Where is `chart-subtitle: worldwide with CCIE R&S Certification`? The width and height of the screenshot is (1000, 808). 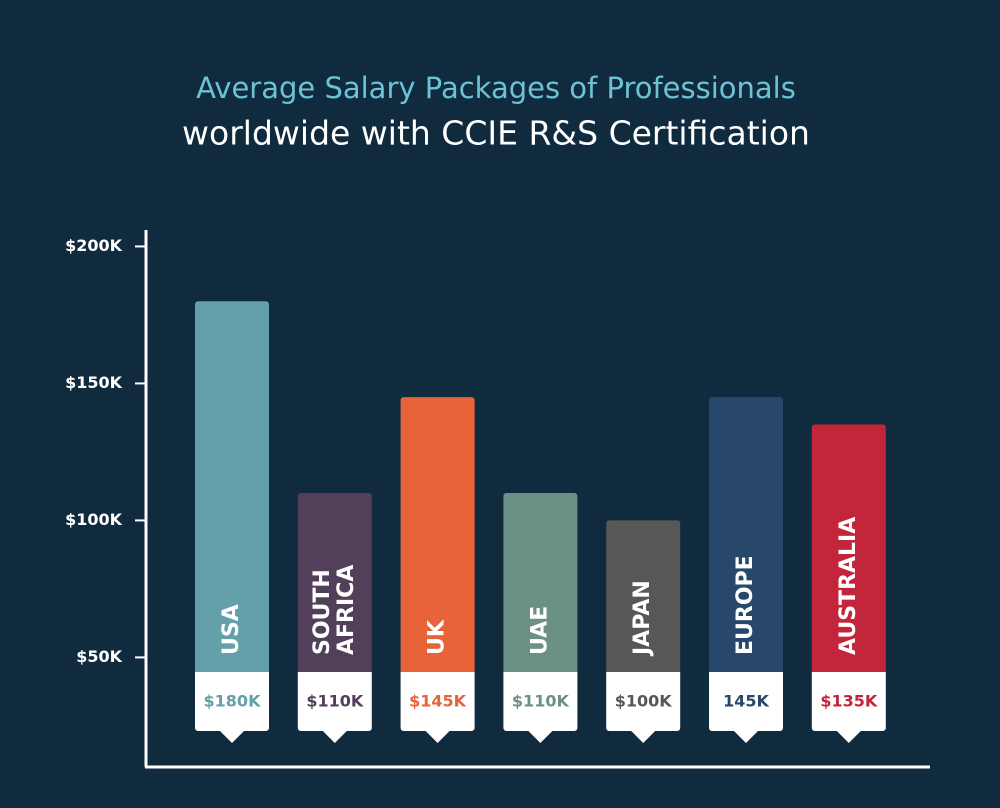 chart-subtitle: worldwide with CCIE R&S Certification is located at coordinates (496, 133).